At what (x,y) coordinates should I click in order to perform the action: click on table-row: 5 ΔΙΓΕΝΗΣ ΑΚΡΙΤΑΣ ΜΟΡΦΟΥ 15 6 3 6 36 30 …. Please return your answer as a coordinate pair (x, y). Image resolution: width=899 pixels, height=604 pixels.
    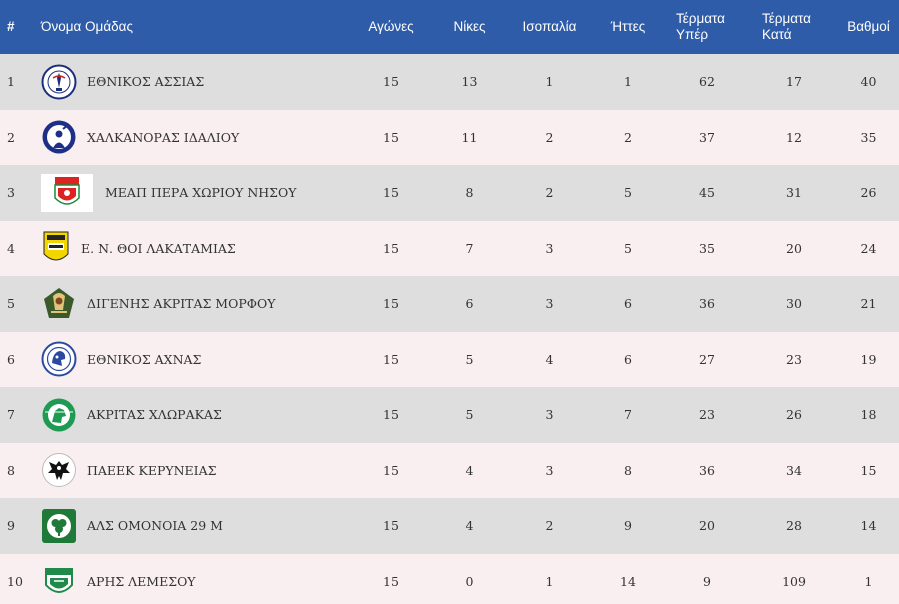
    Looking at the image, I should click on (449, 304).